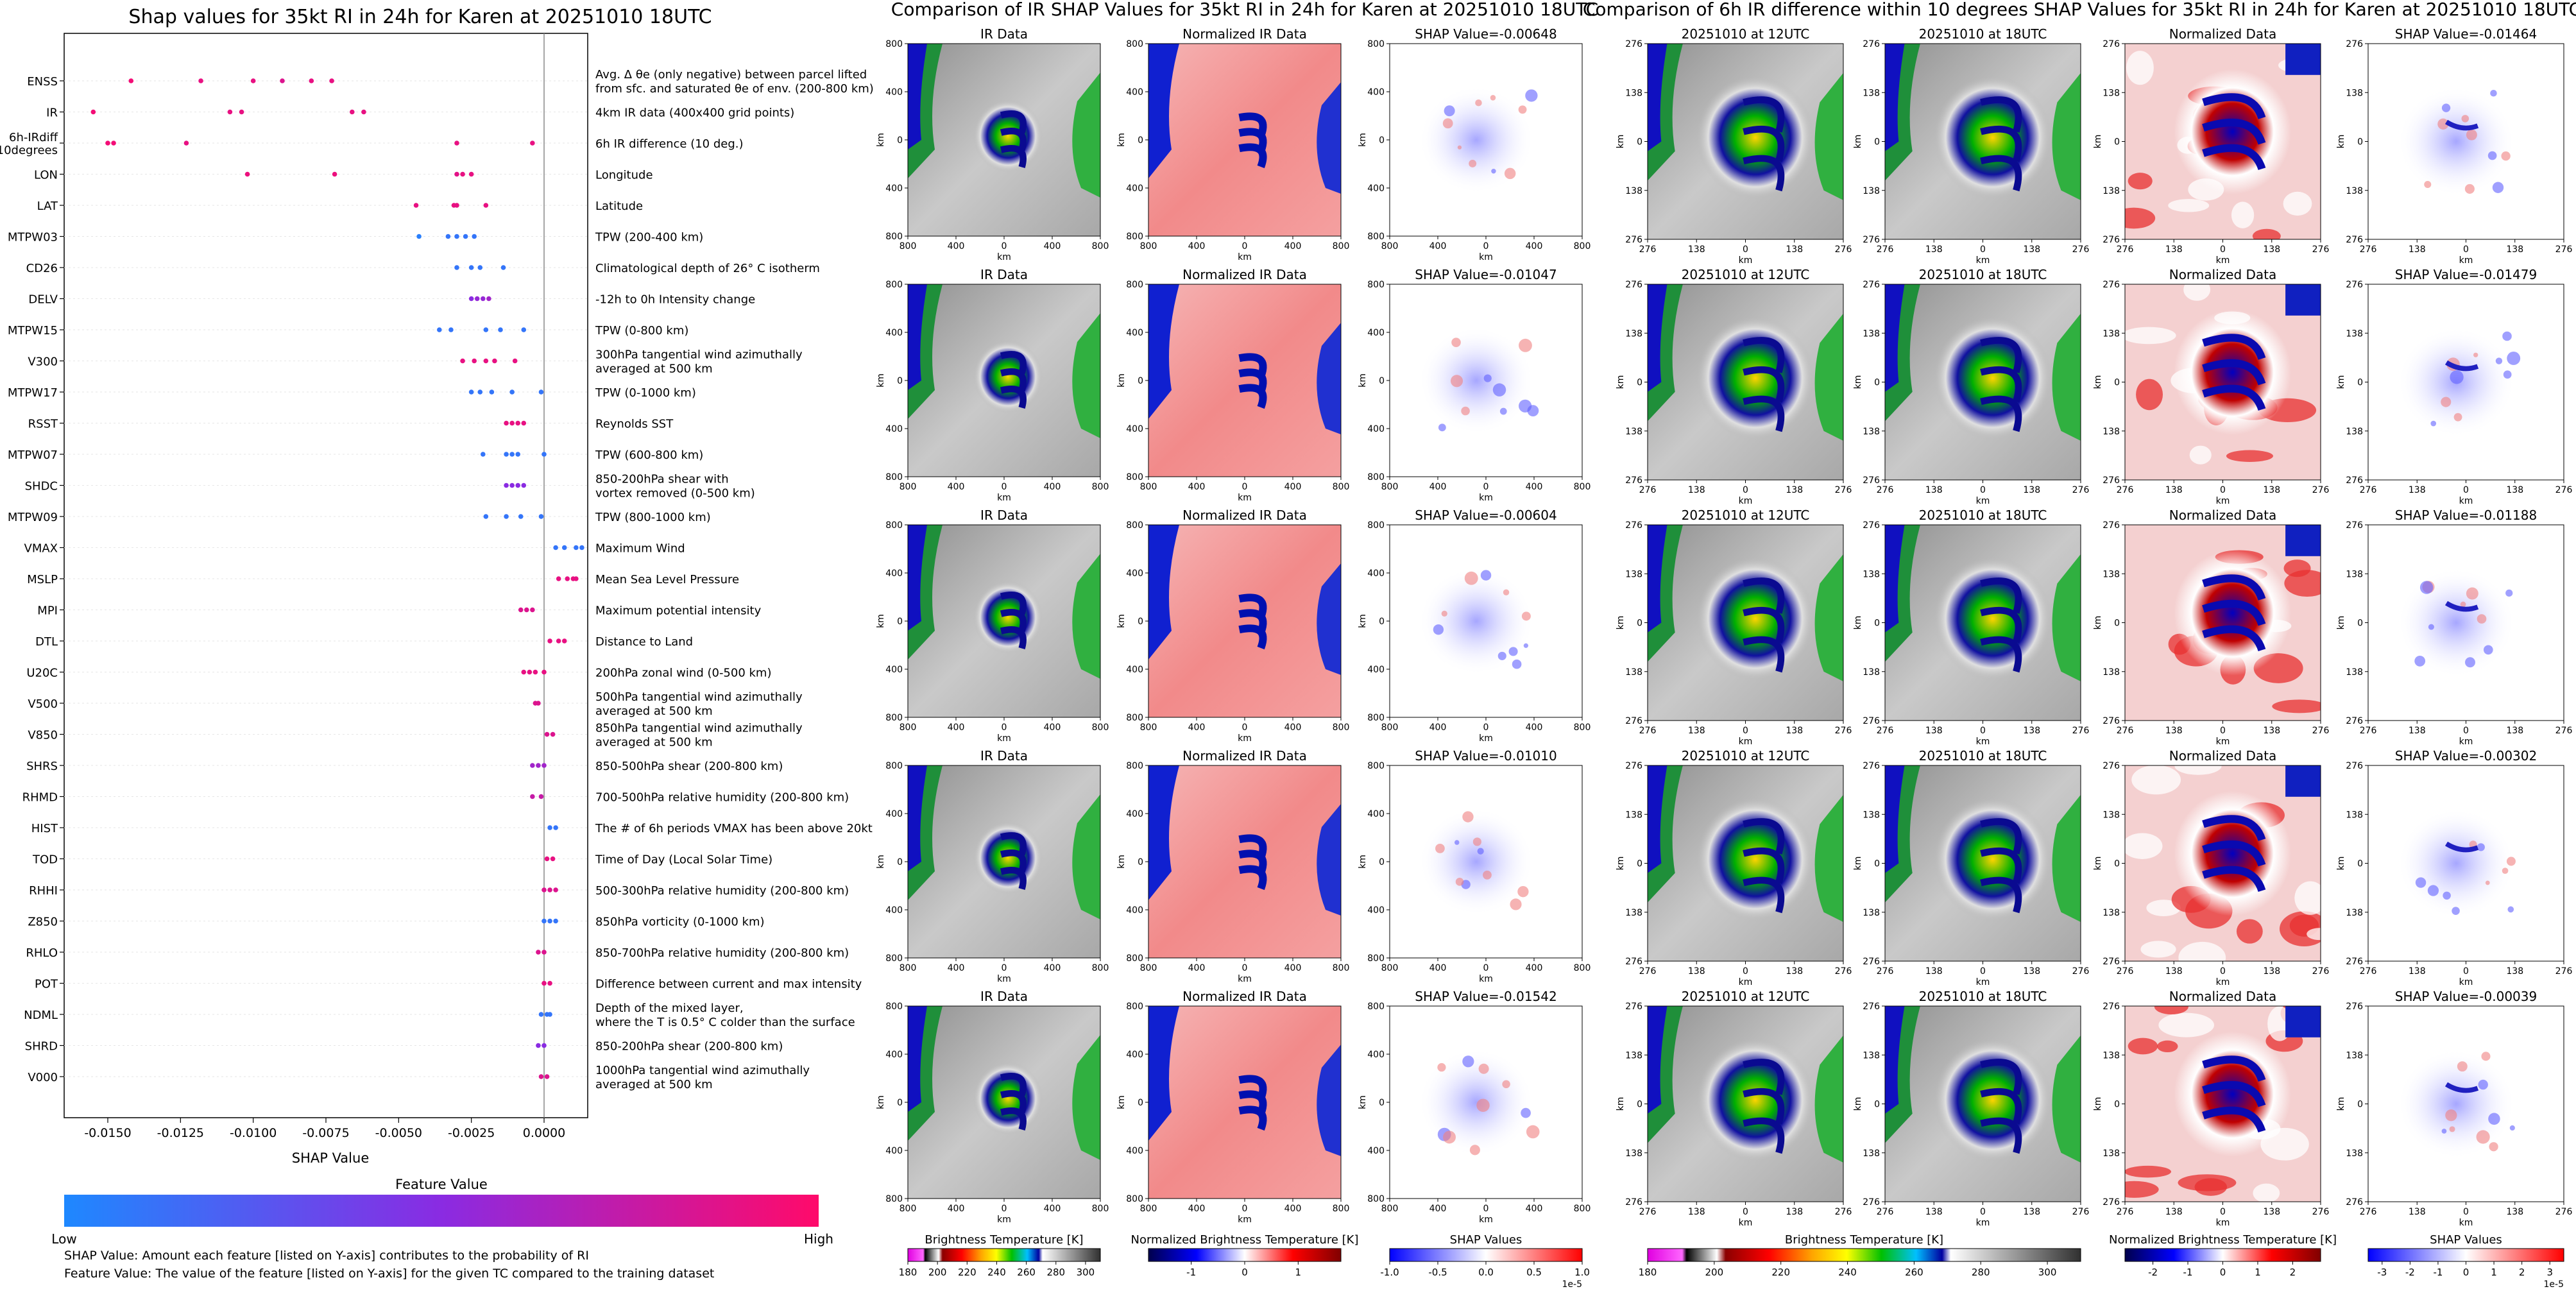  Describe the element at coordinates (1244, 380) in the screenshot. I see `norm-background` at that location.